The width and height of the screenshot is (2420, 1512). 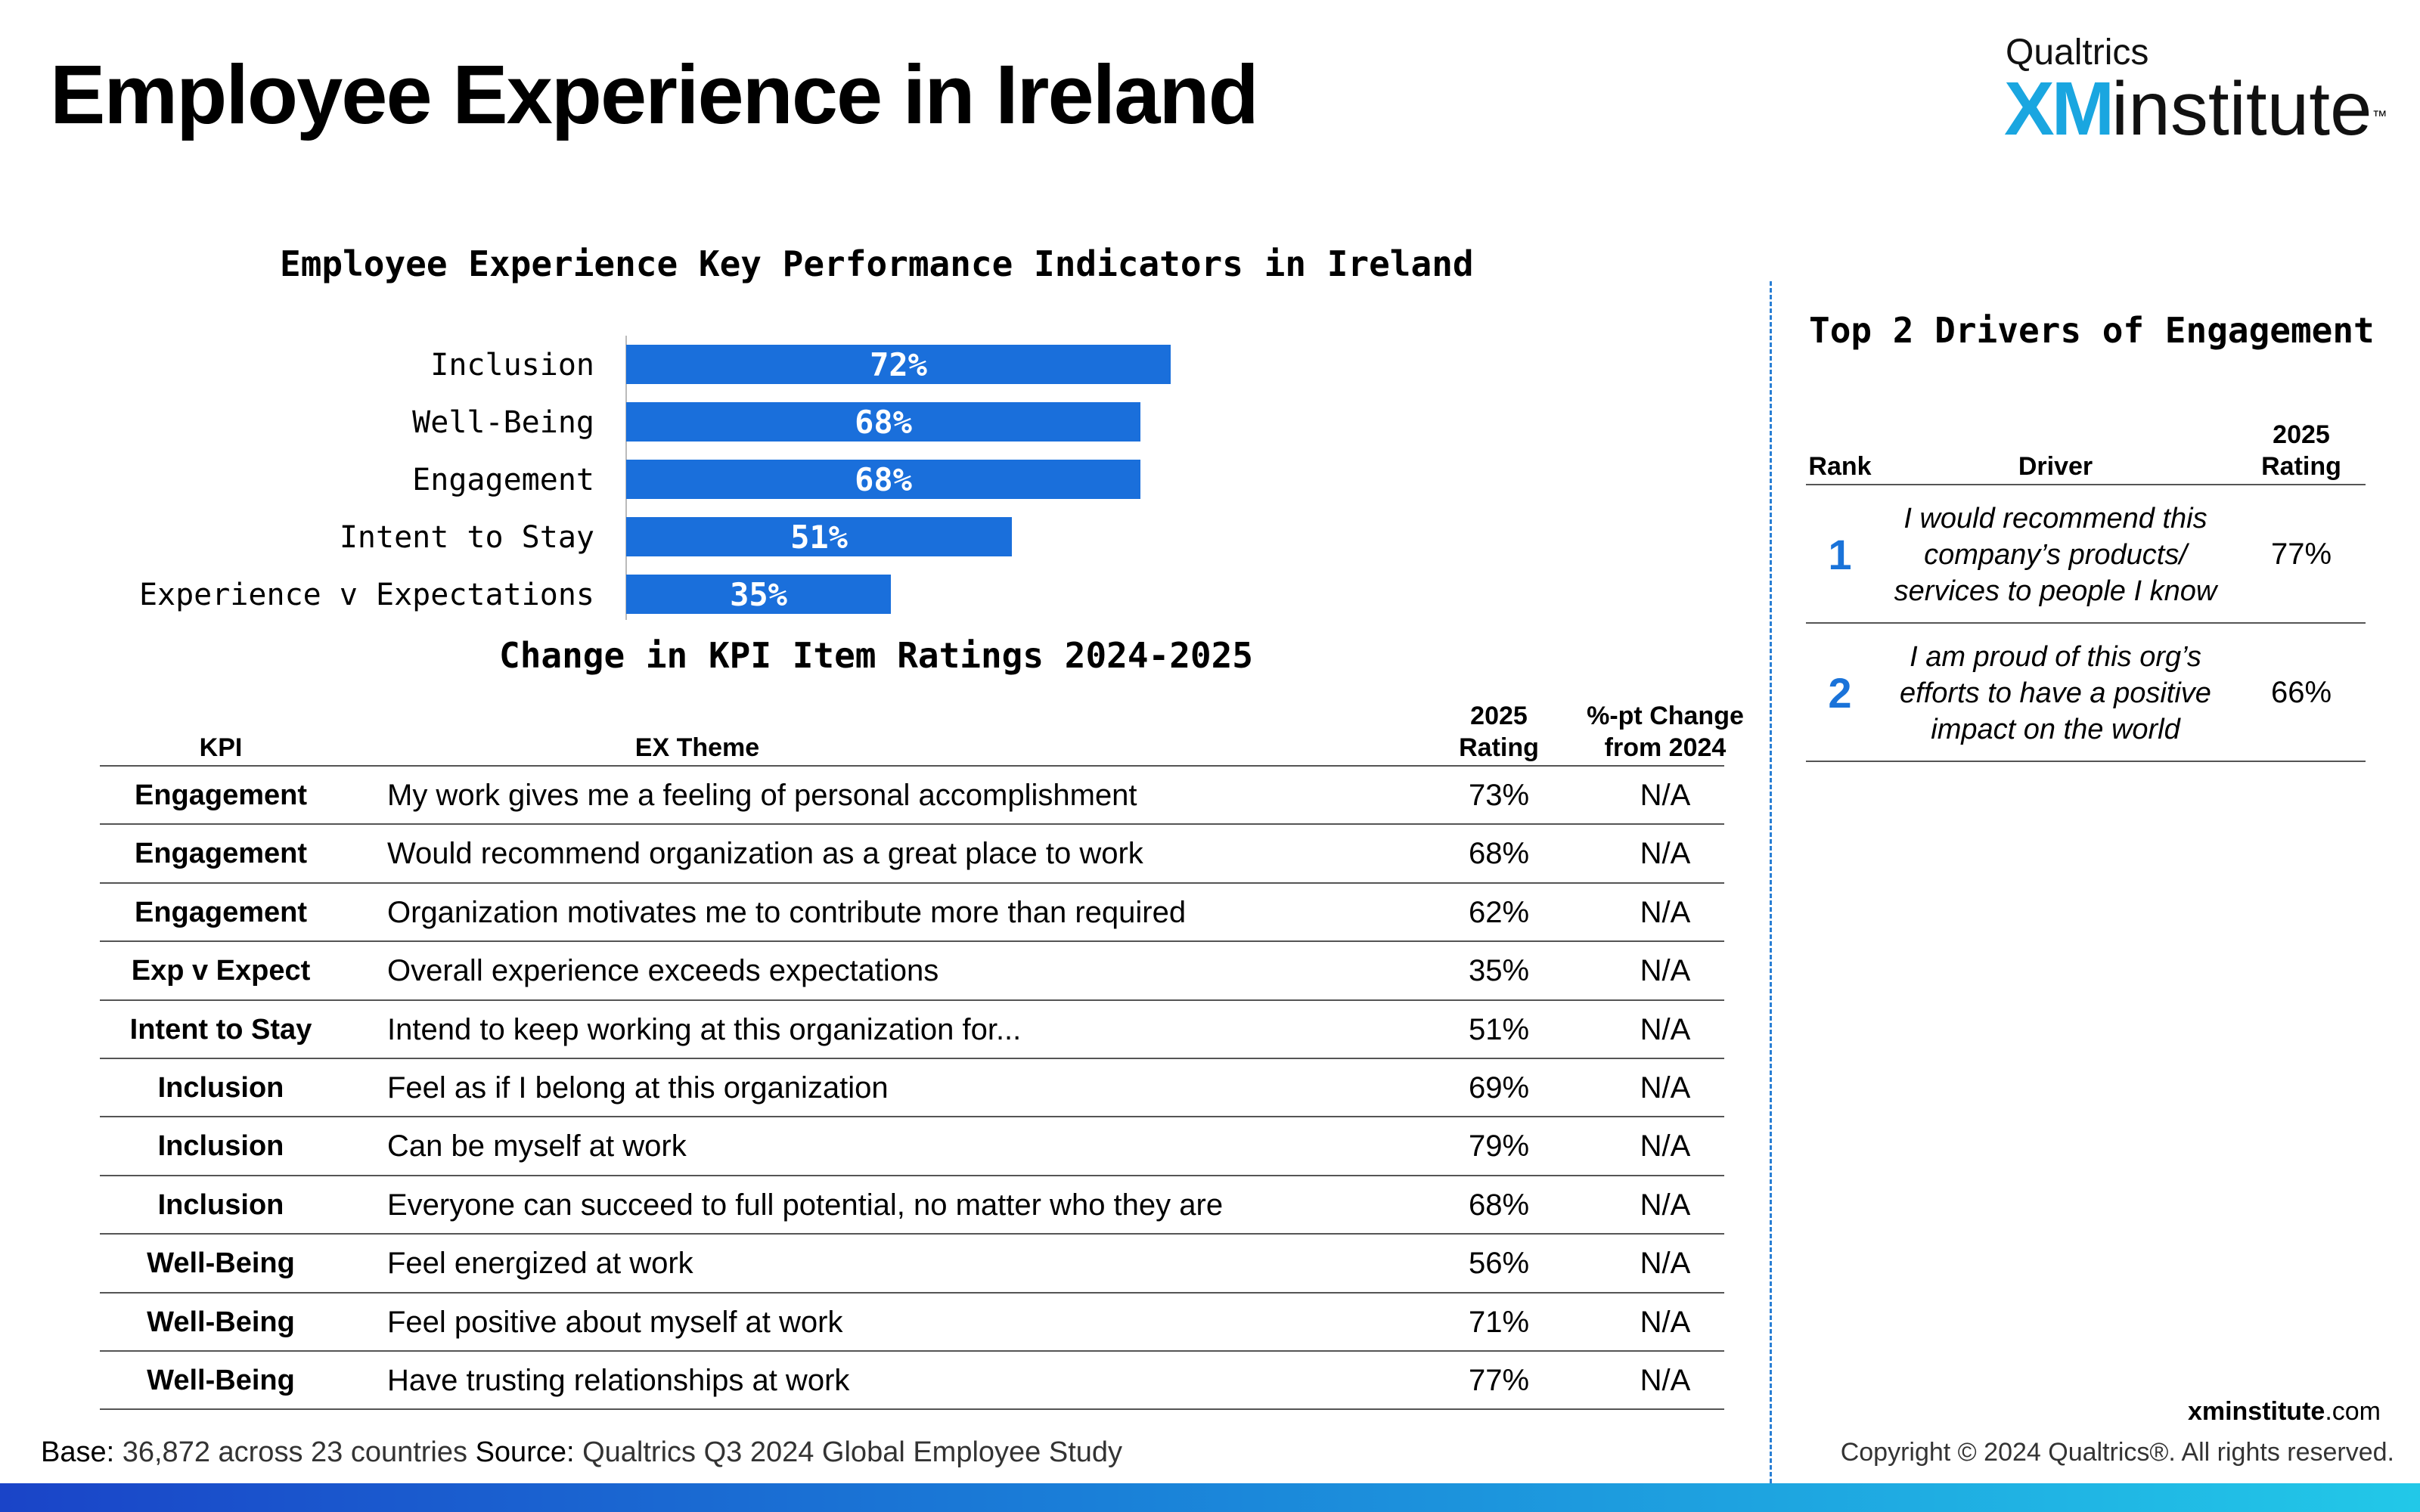 I want to click on driver-rating: 77%, so click(x=2301, y=554).